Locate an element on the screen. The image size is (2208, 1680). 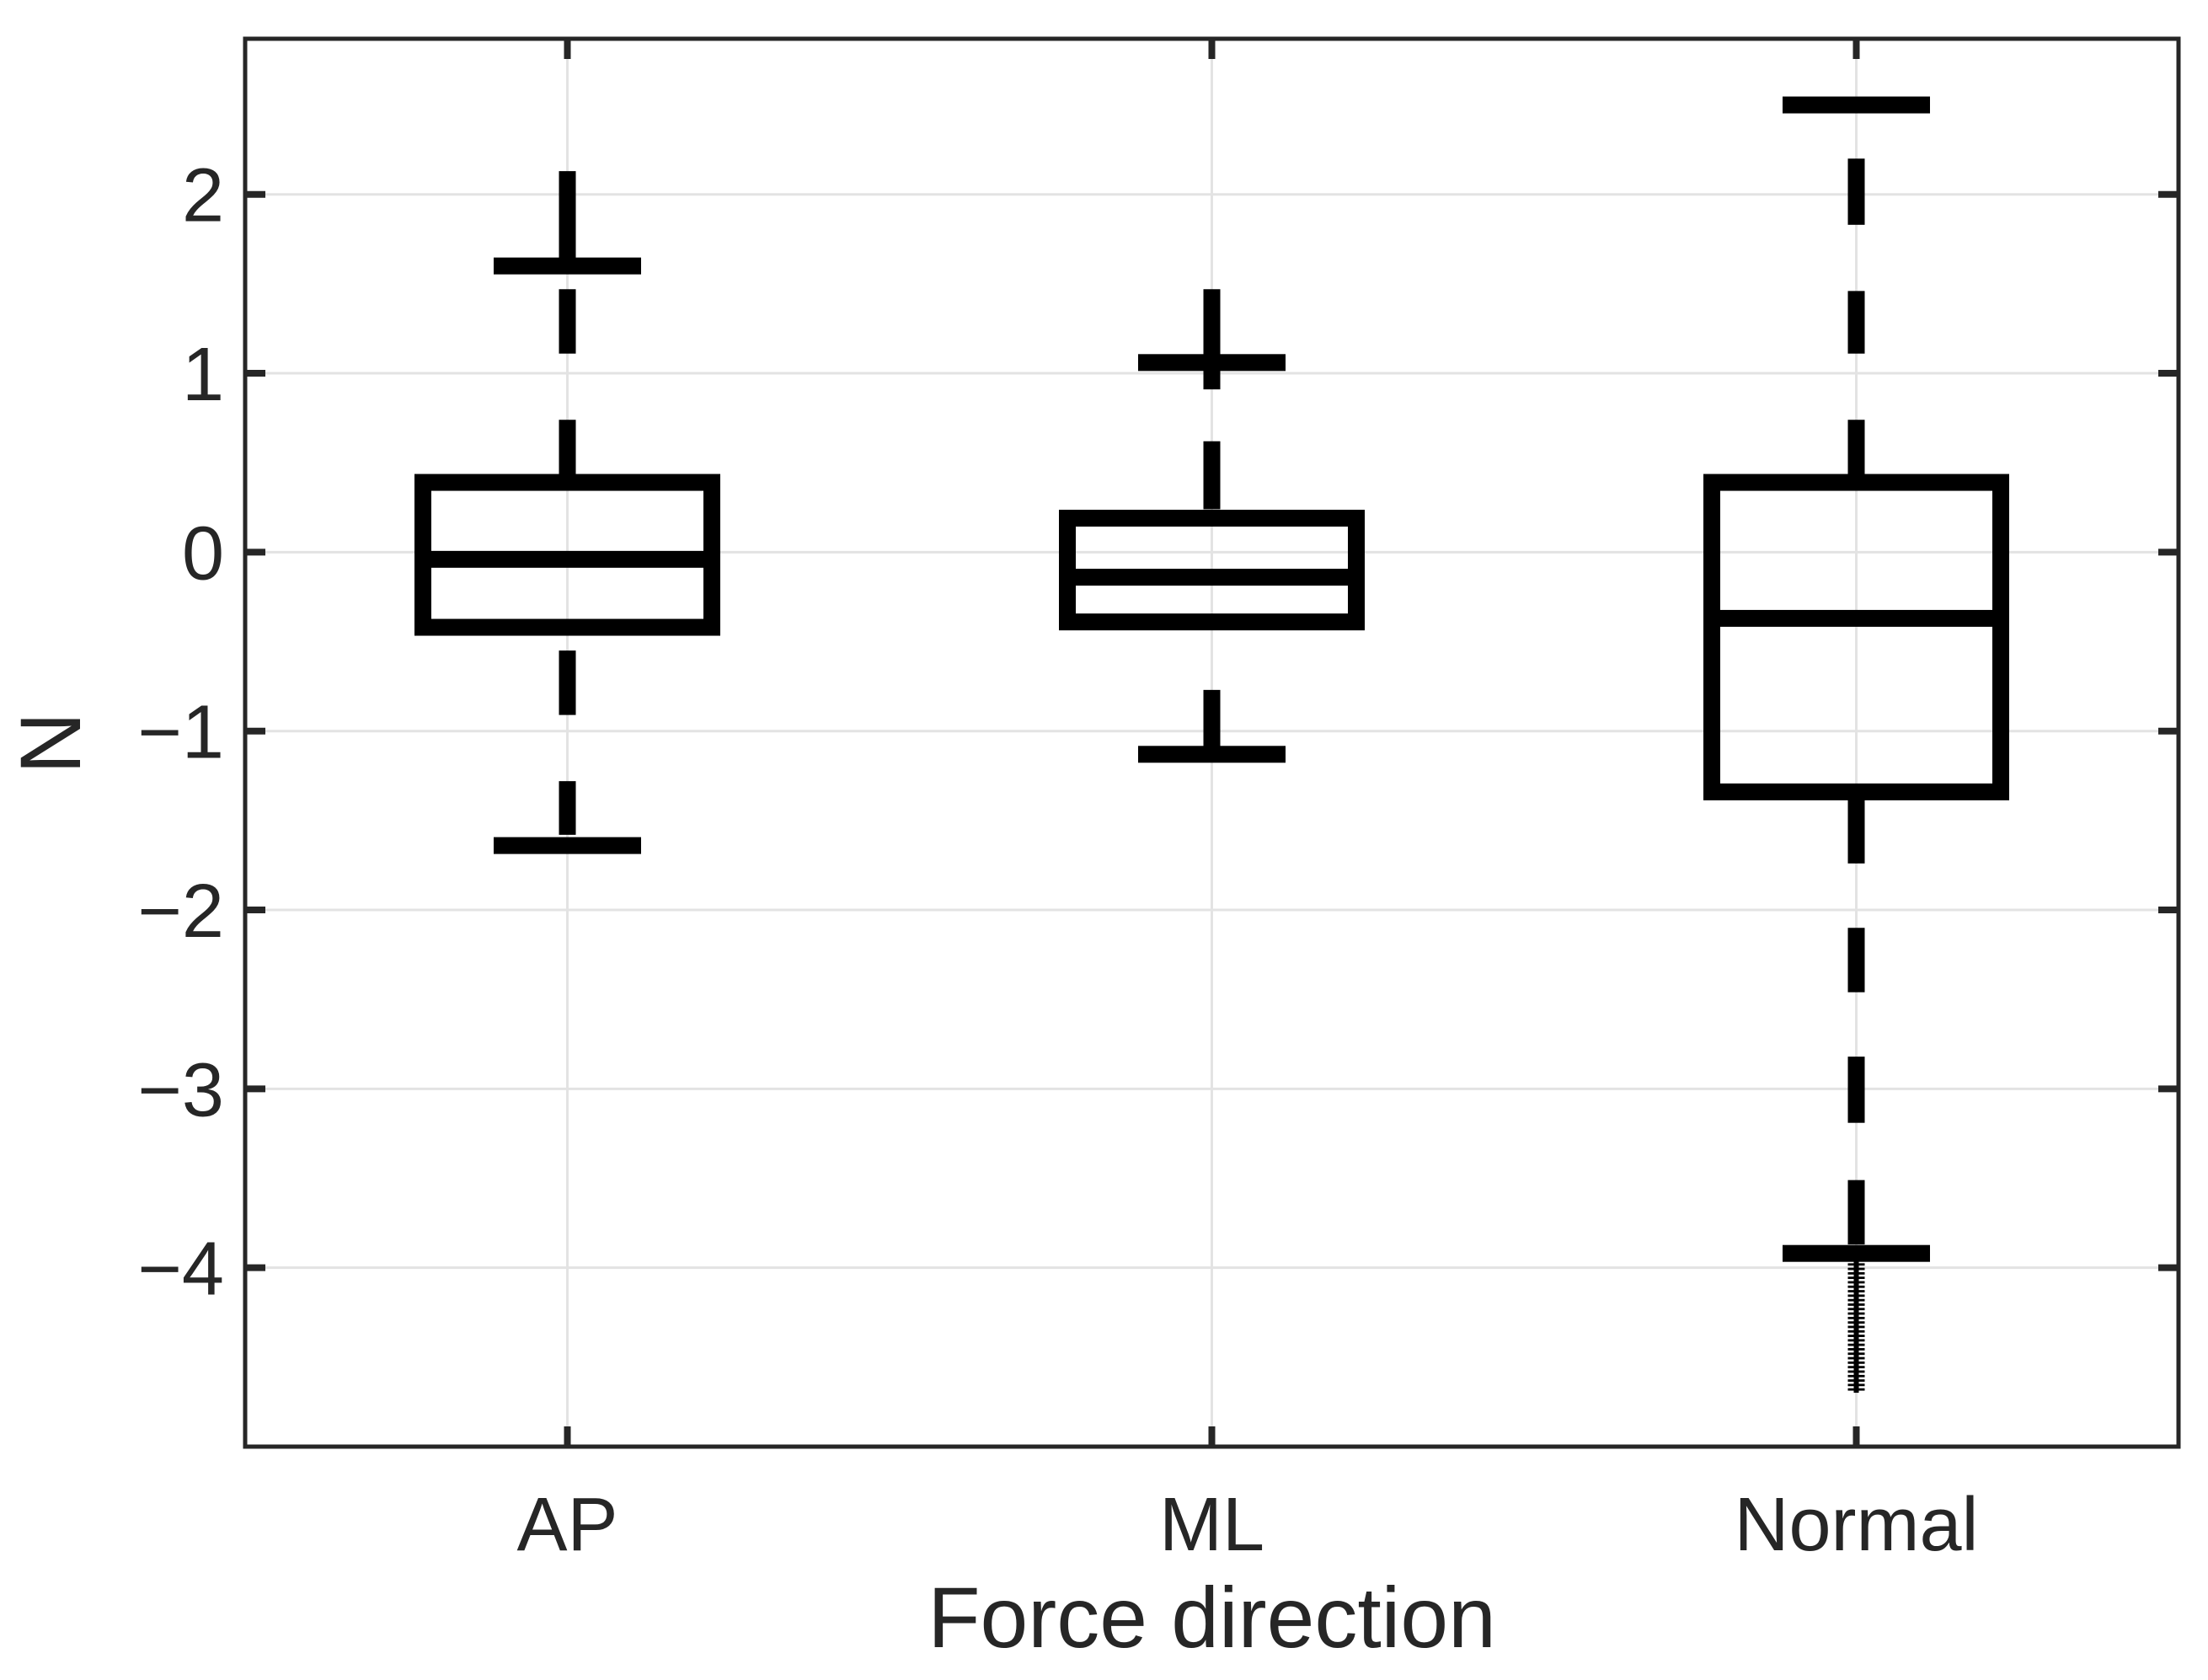
whisker-cap-high-AP is located at coordinates (567, 266).